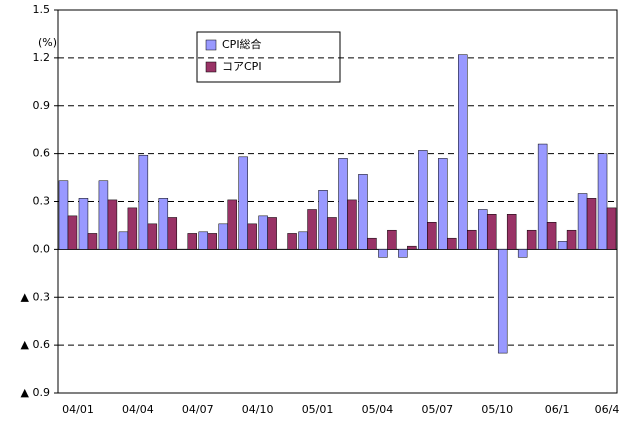 The height and width of the screenshot is (423, 622). I want to click on unit-annotation: (%), so click(47, 42).